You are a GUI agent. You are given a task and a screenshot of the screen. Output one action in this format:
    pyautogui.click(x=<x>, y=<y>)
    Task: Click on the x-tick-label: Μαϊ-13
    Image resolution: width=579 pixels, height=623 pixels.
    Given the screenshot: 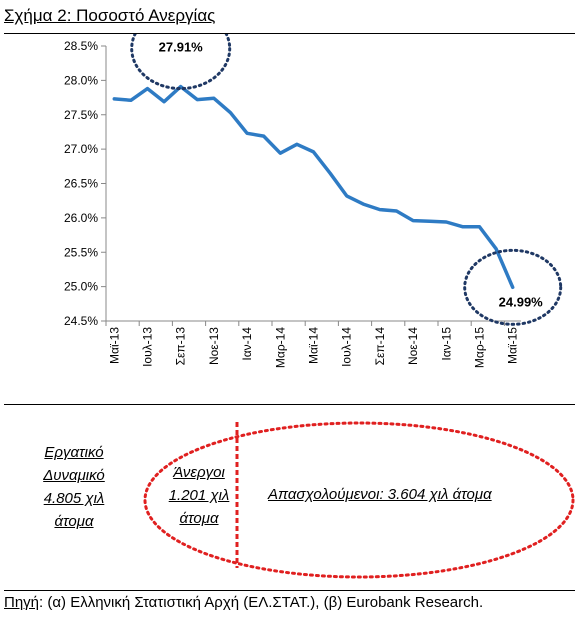 What is the action you would take?
    pyautogui.click(x=114, y=345)
    